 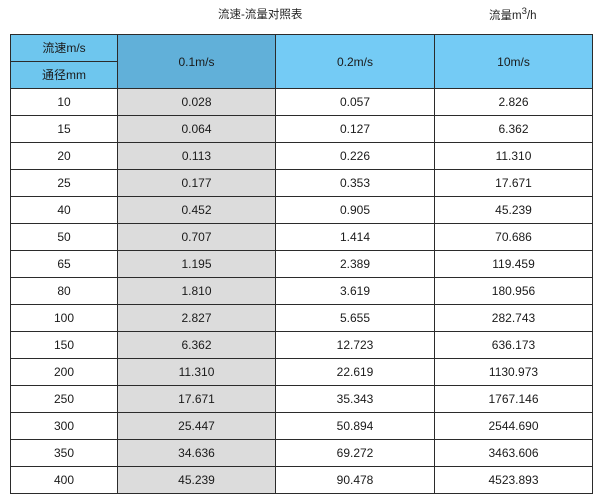 I want to click on cell-flow-2: 45.239, so click(x=513, y=210).